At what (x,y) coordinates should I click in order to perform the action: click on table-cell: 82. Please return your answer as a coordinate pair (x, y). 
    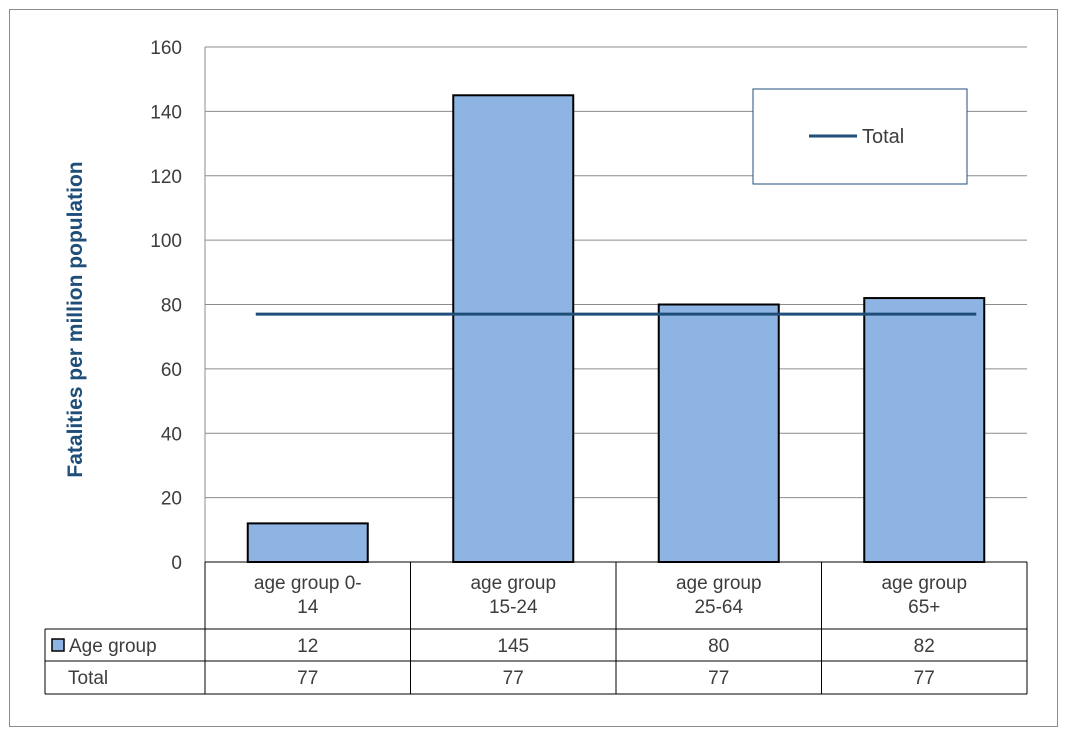
    Looking at the image, I should click on (924, 646).